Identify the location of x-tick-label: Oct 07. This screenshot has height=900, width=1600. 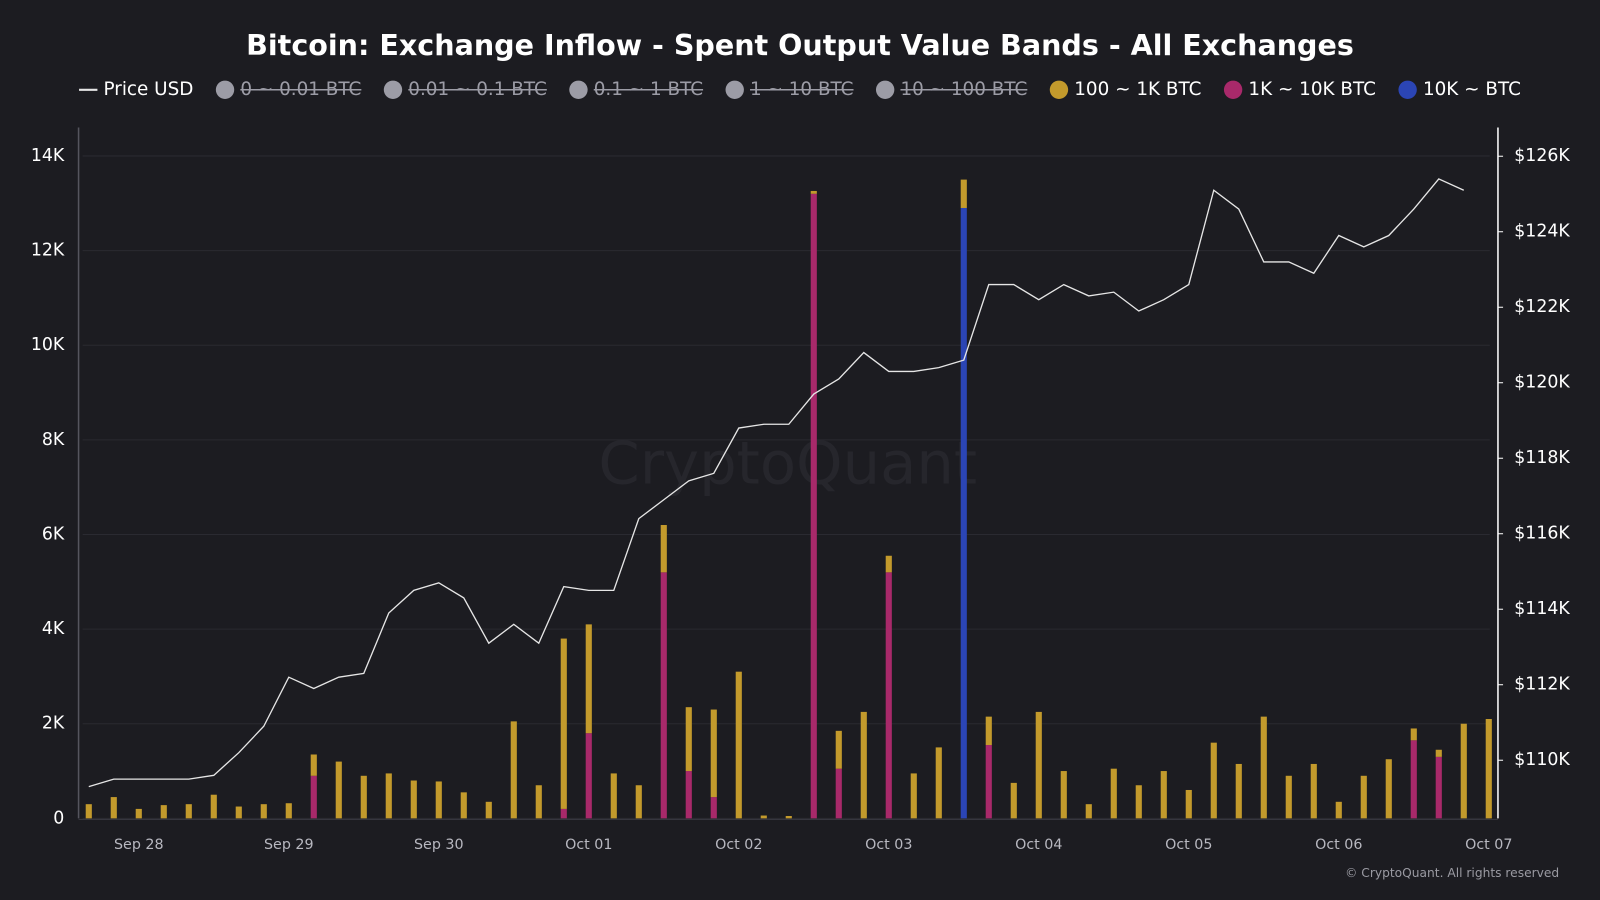
(1488, 845).